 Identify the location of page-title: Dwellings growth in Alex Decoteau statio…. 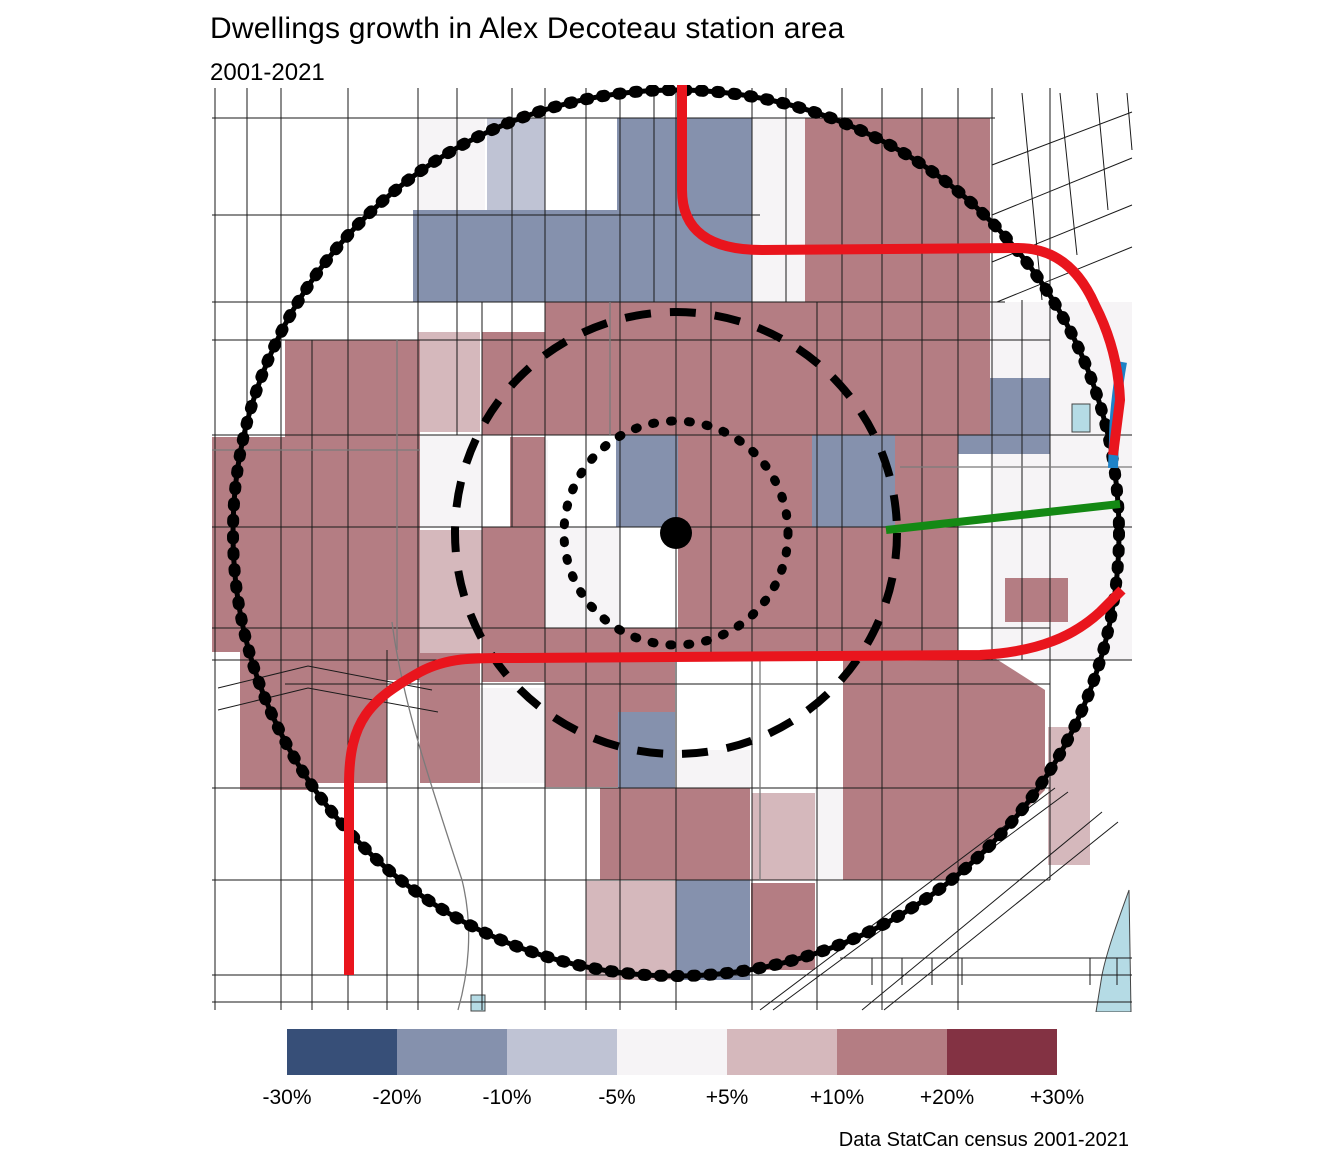
(527, 28).